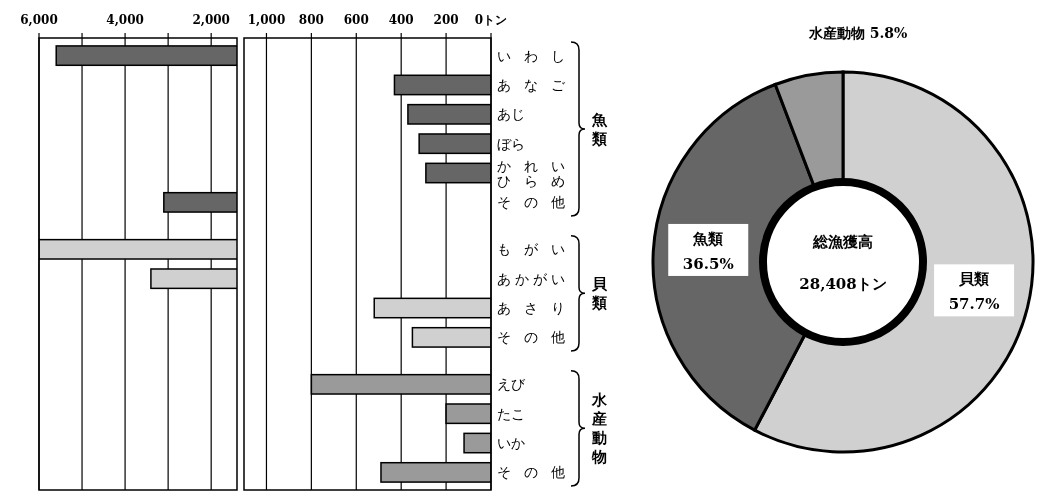  Describe the element at coordinates (842, 242) in the screenshot. I see `text: 総漁獲高` at that location.